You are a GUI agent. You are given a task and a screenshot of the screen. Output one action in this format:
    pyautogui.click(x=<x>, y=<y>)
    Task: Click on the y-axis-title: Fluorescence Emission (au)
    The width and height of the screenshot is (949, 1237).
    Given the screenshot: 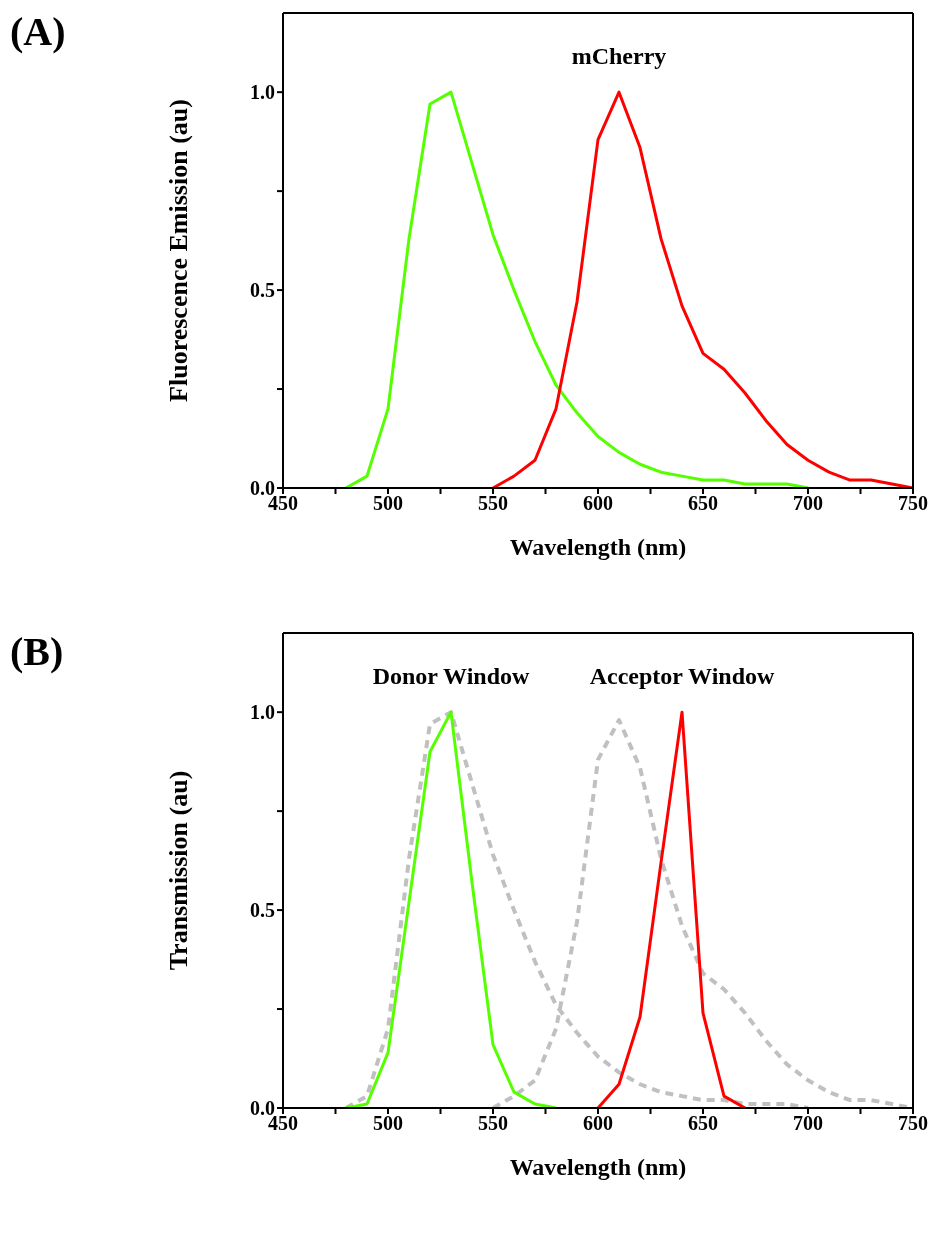 What is the action you would take?
    pyautogui.click(x=179, y=250)
    